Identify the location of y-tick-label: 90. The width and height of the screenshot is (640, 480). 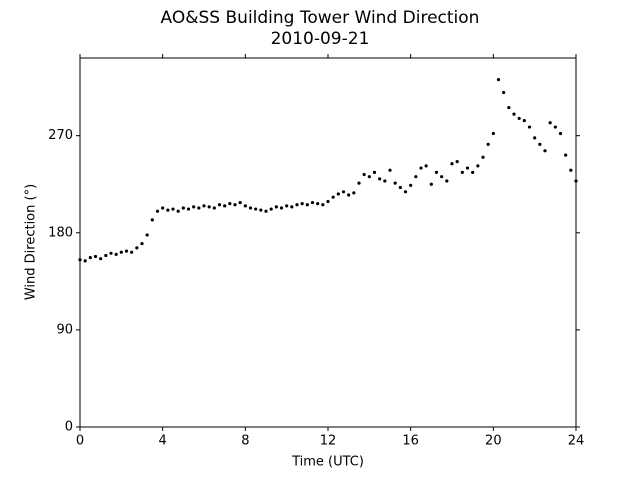
(64, 329).